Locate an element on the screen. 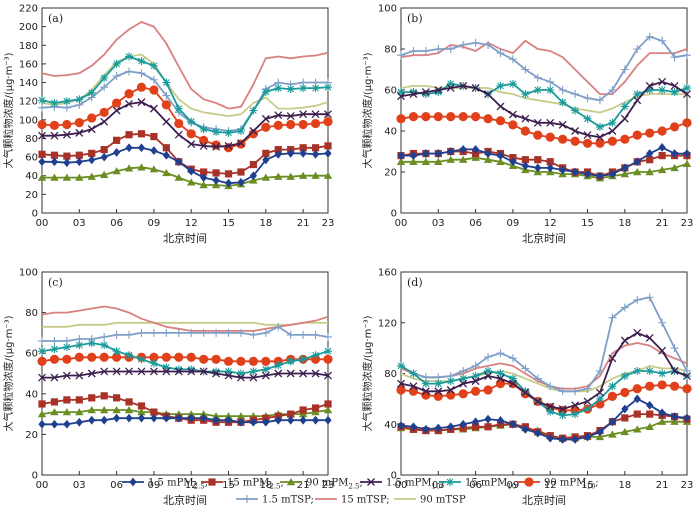 The width and height of the screenshot is (700, 505). series-s4 is located at coordinates (544, 109).